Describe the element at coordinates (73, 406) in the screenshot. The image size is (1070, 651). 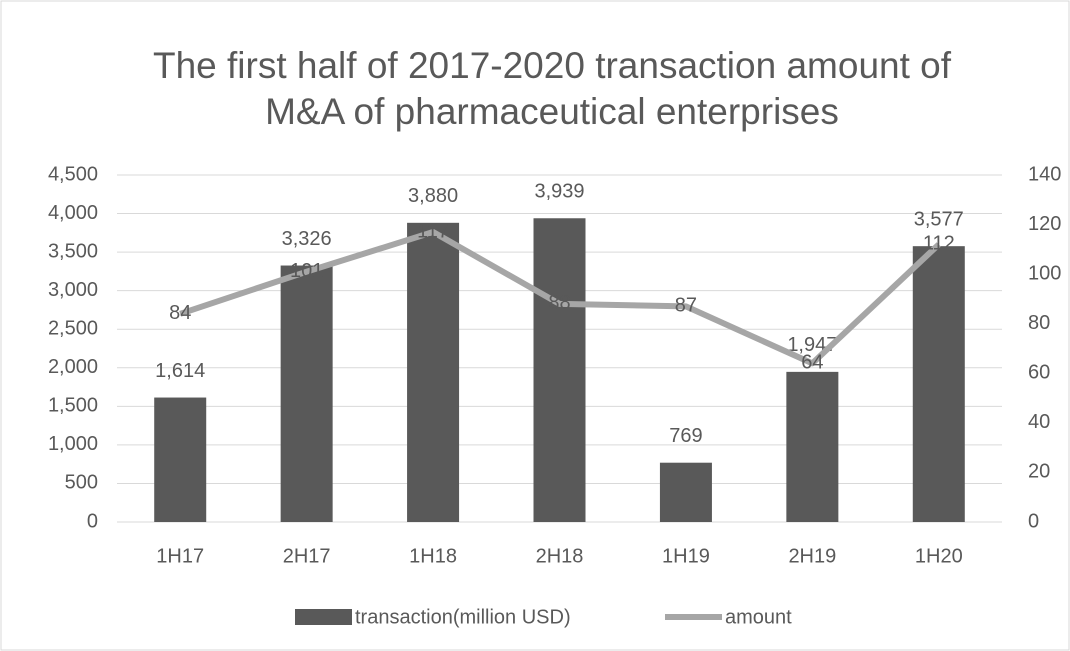
I see `y-tick-label: 1,500` at that location.